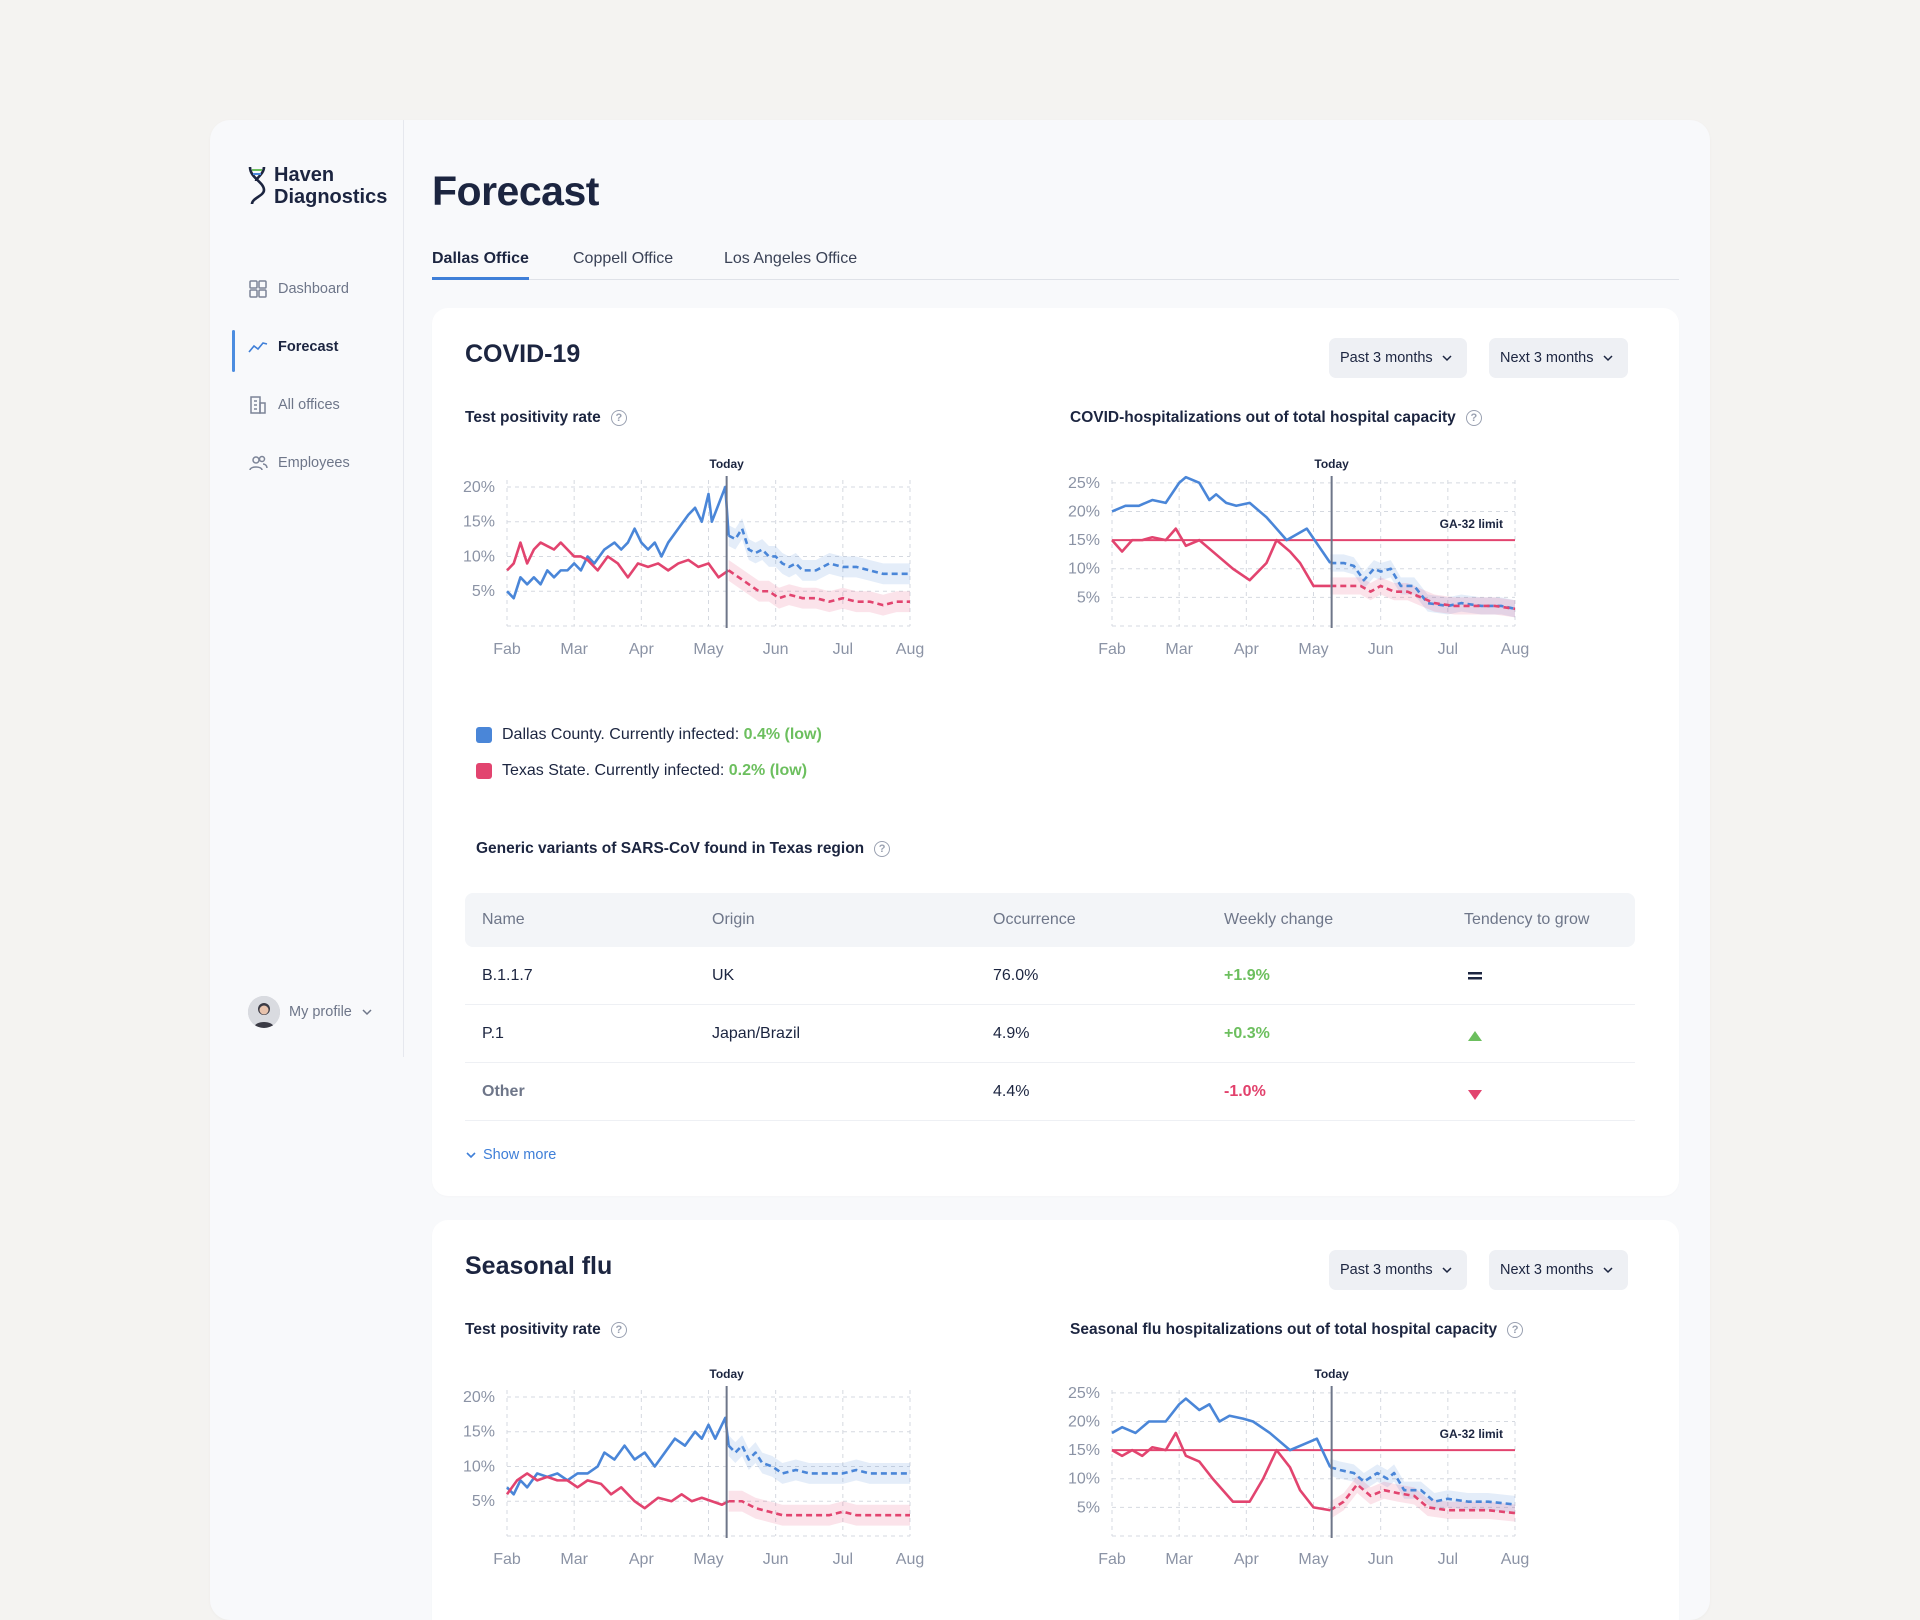 The width and height of the screenshot is (1920, 1620). I want to click on tab-coppell-office: Coppell Office, so click(623, 258).